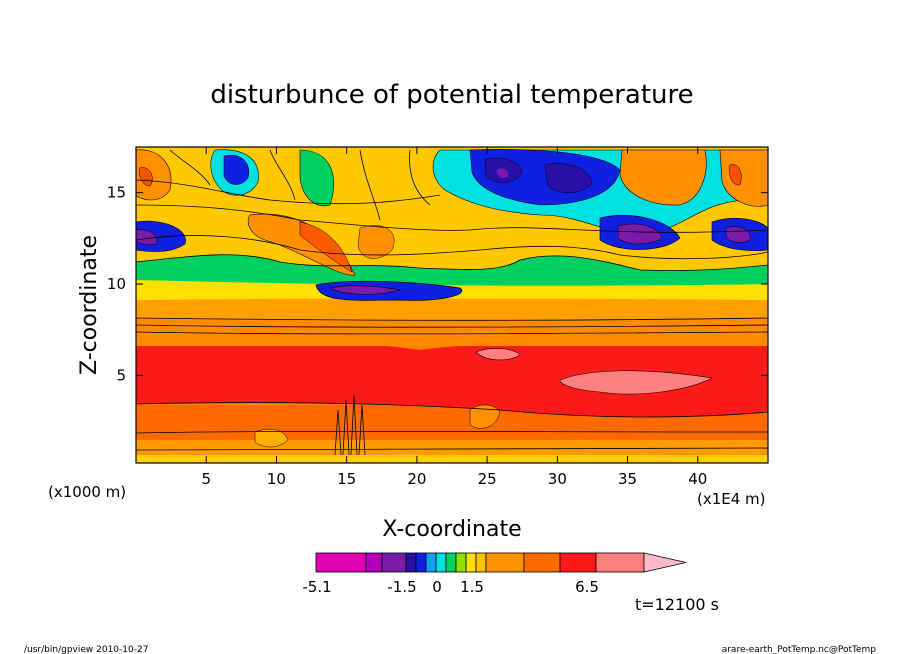  What do you see at coordinates (87, 492) in the screenshot?
I see `x-unit-left: (x1000 m)` at bounding box center [87, 492].